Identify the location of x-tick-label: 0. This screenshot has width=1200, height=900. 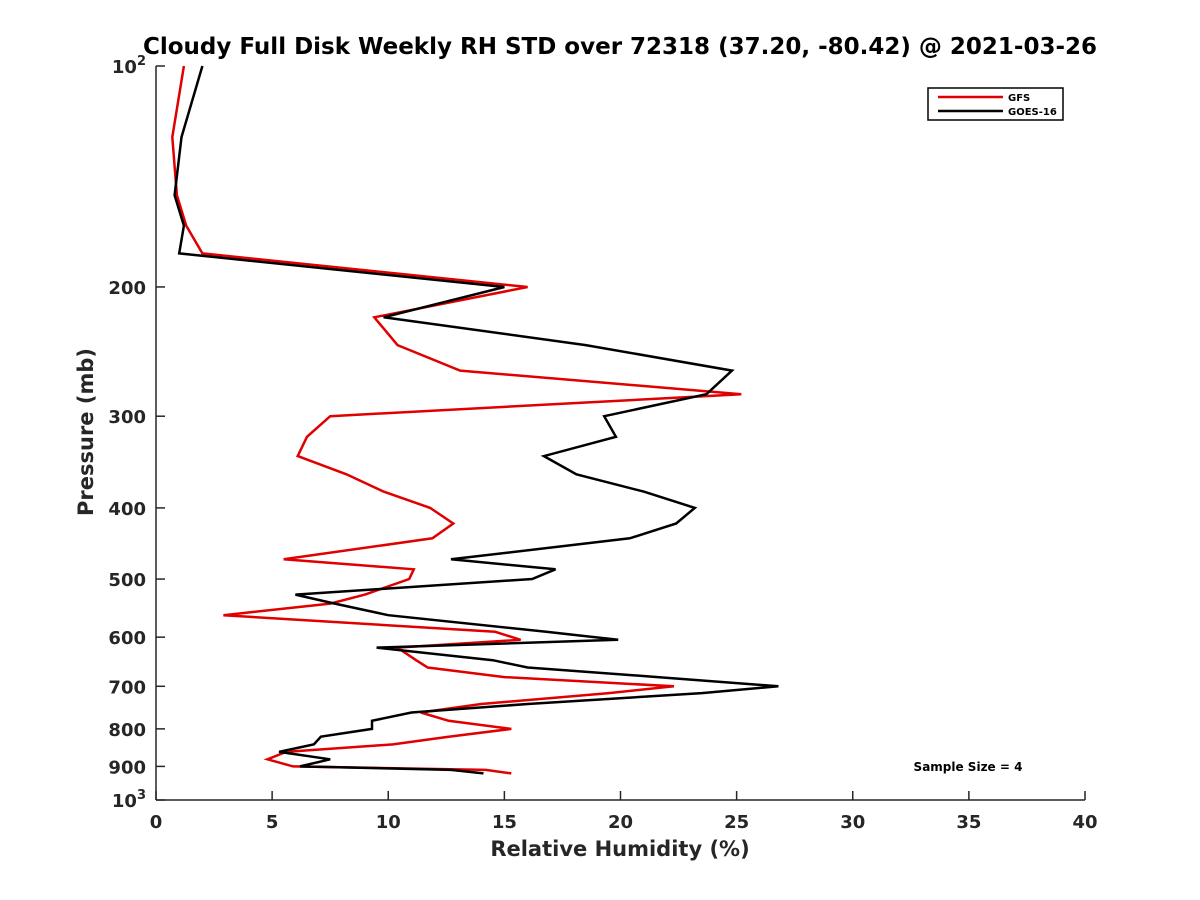
(156, 822).